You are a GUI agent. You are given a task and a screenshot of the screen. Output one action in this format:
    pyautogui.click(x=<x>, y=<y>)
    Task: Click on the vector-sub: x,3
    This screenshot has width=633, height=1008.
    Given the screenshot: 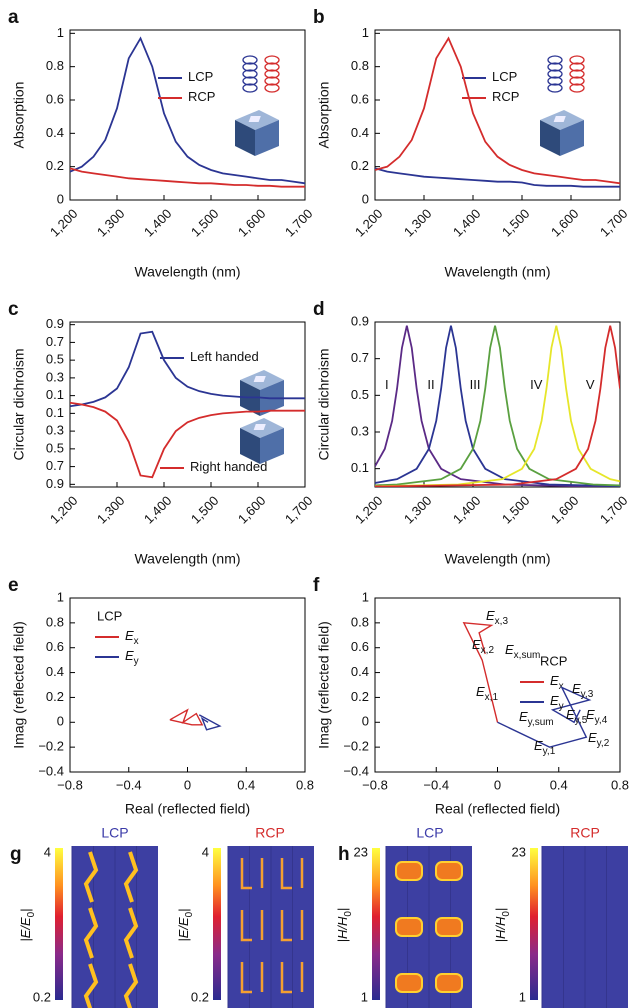 What is the action you would take?
    pyautogui.click(x=502, y=621)
    